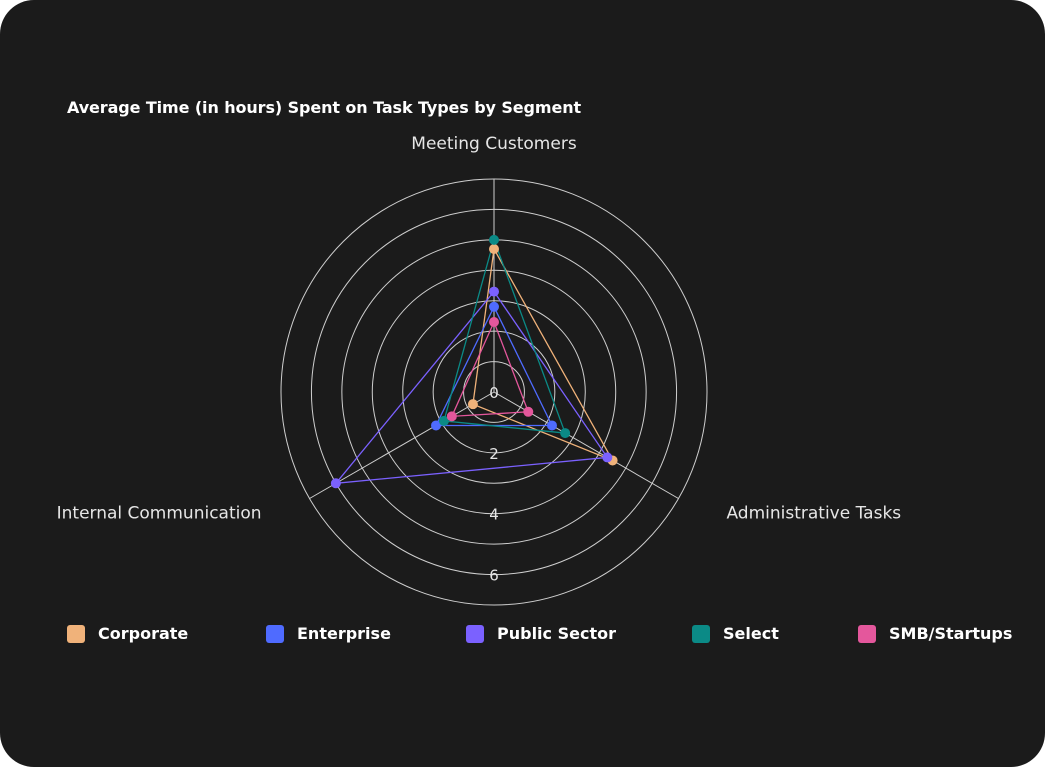 The height and width of the screenshot is (767, 1045). Describe the element at coordinates (813, 514) in the screenshot. I see `axis-label-2: Administrative Tasks` at that location.